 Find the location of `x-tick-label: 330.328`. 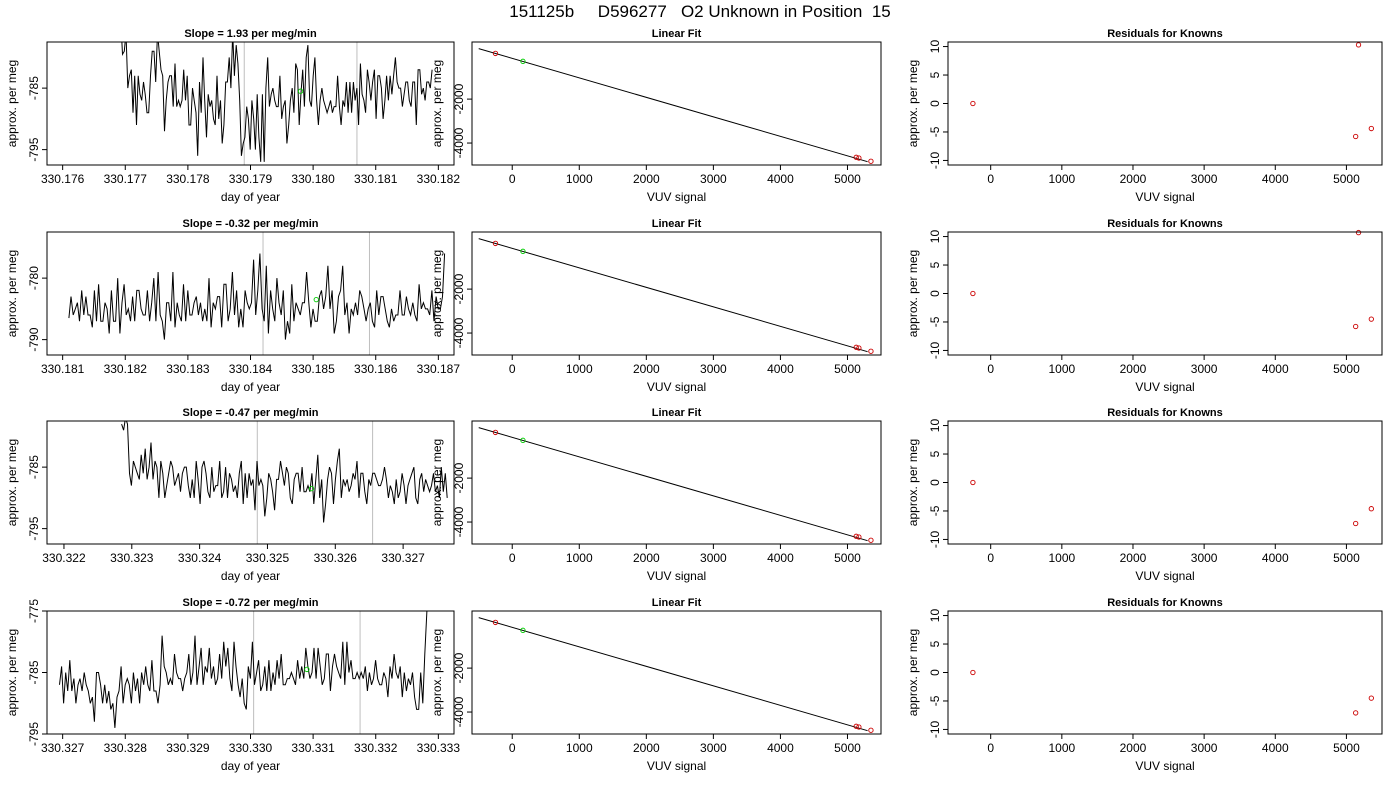

x-tick-label: 330.328 is located at coordinates (126, 748).